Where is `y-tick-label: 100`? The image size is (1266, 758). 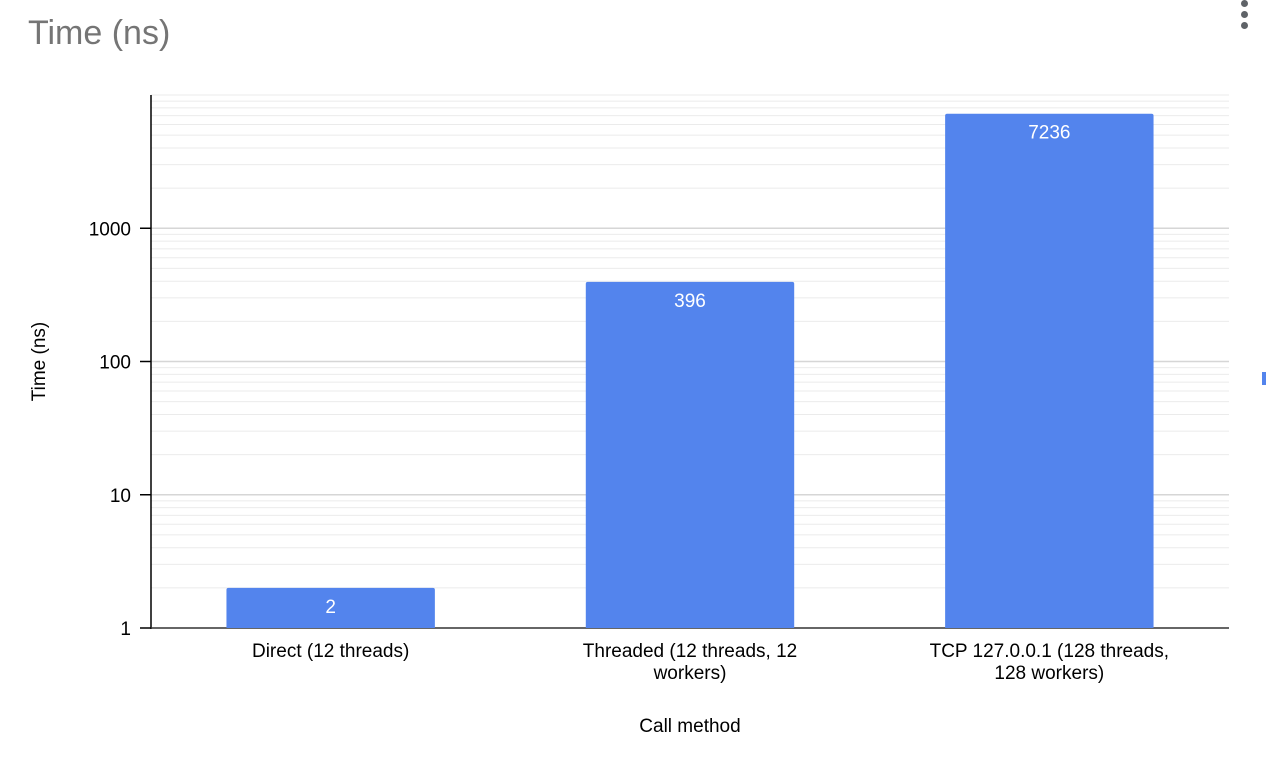 y-tick-label: 100 is located at coordinates (115, 363).